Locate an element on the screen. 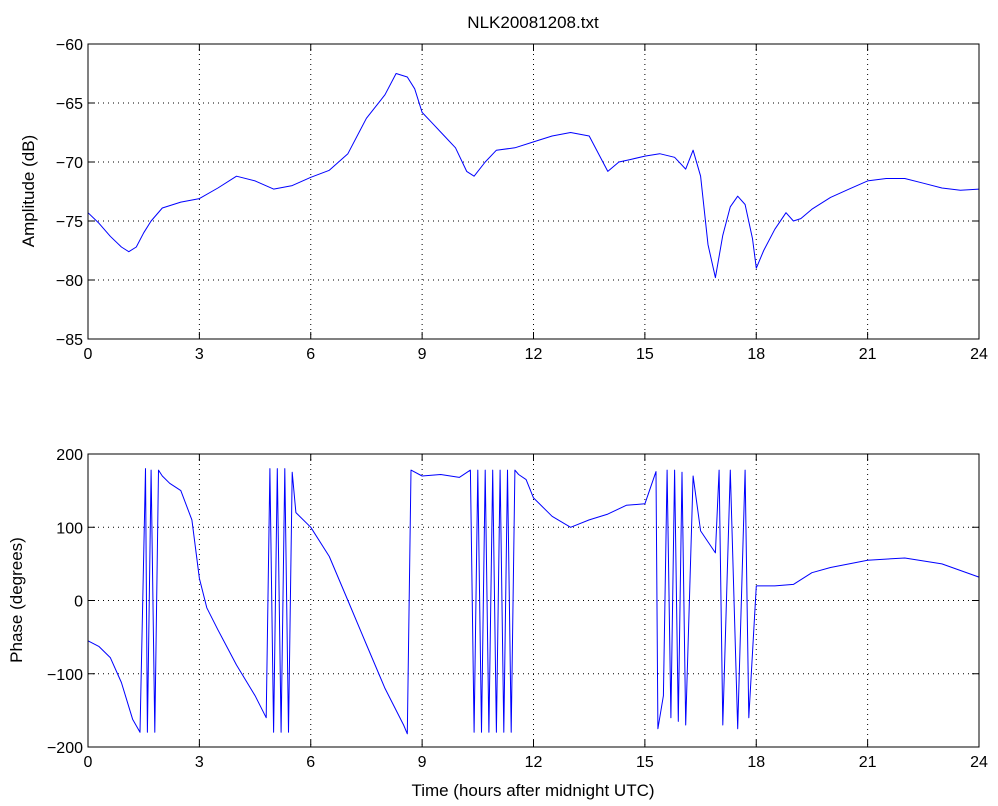 This screenshot has width=998, height=806. phase-y-axis-label: Phase (degrees) is located at coordinates (16, 600).